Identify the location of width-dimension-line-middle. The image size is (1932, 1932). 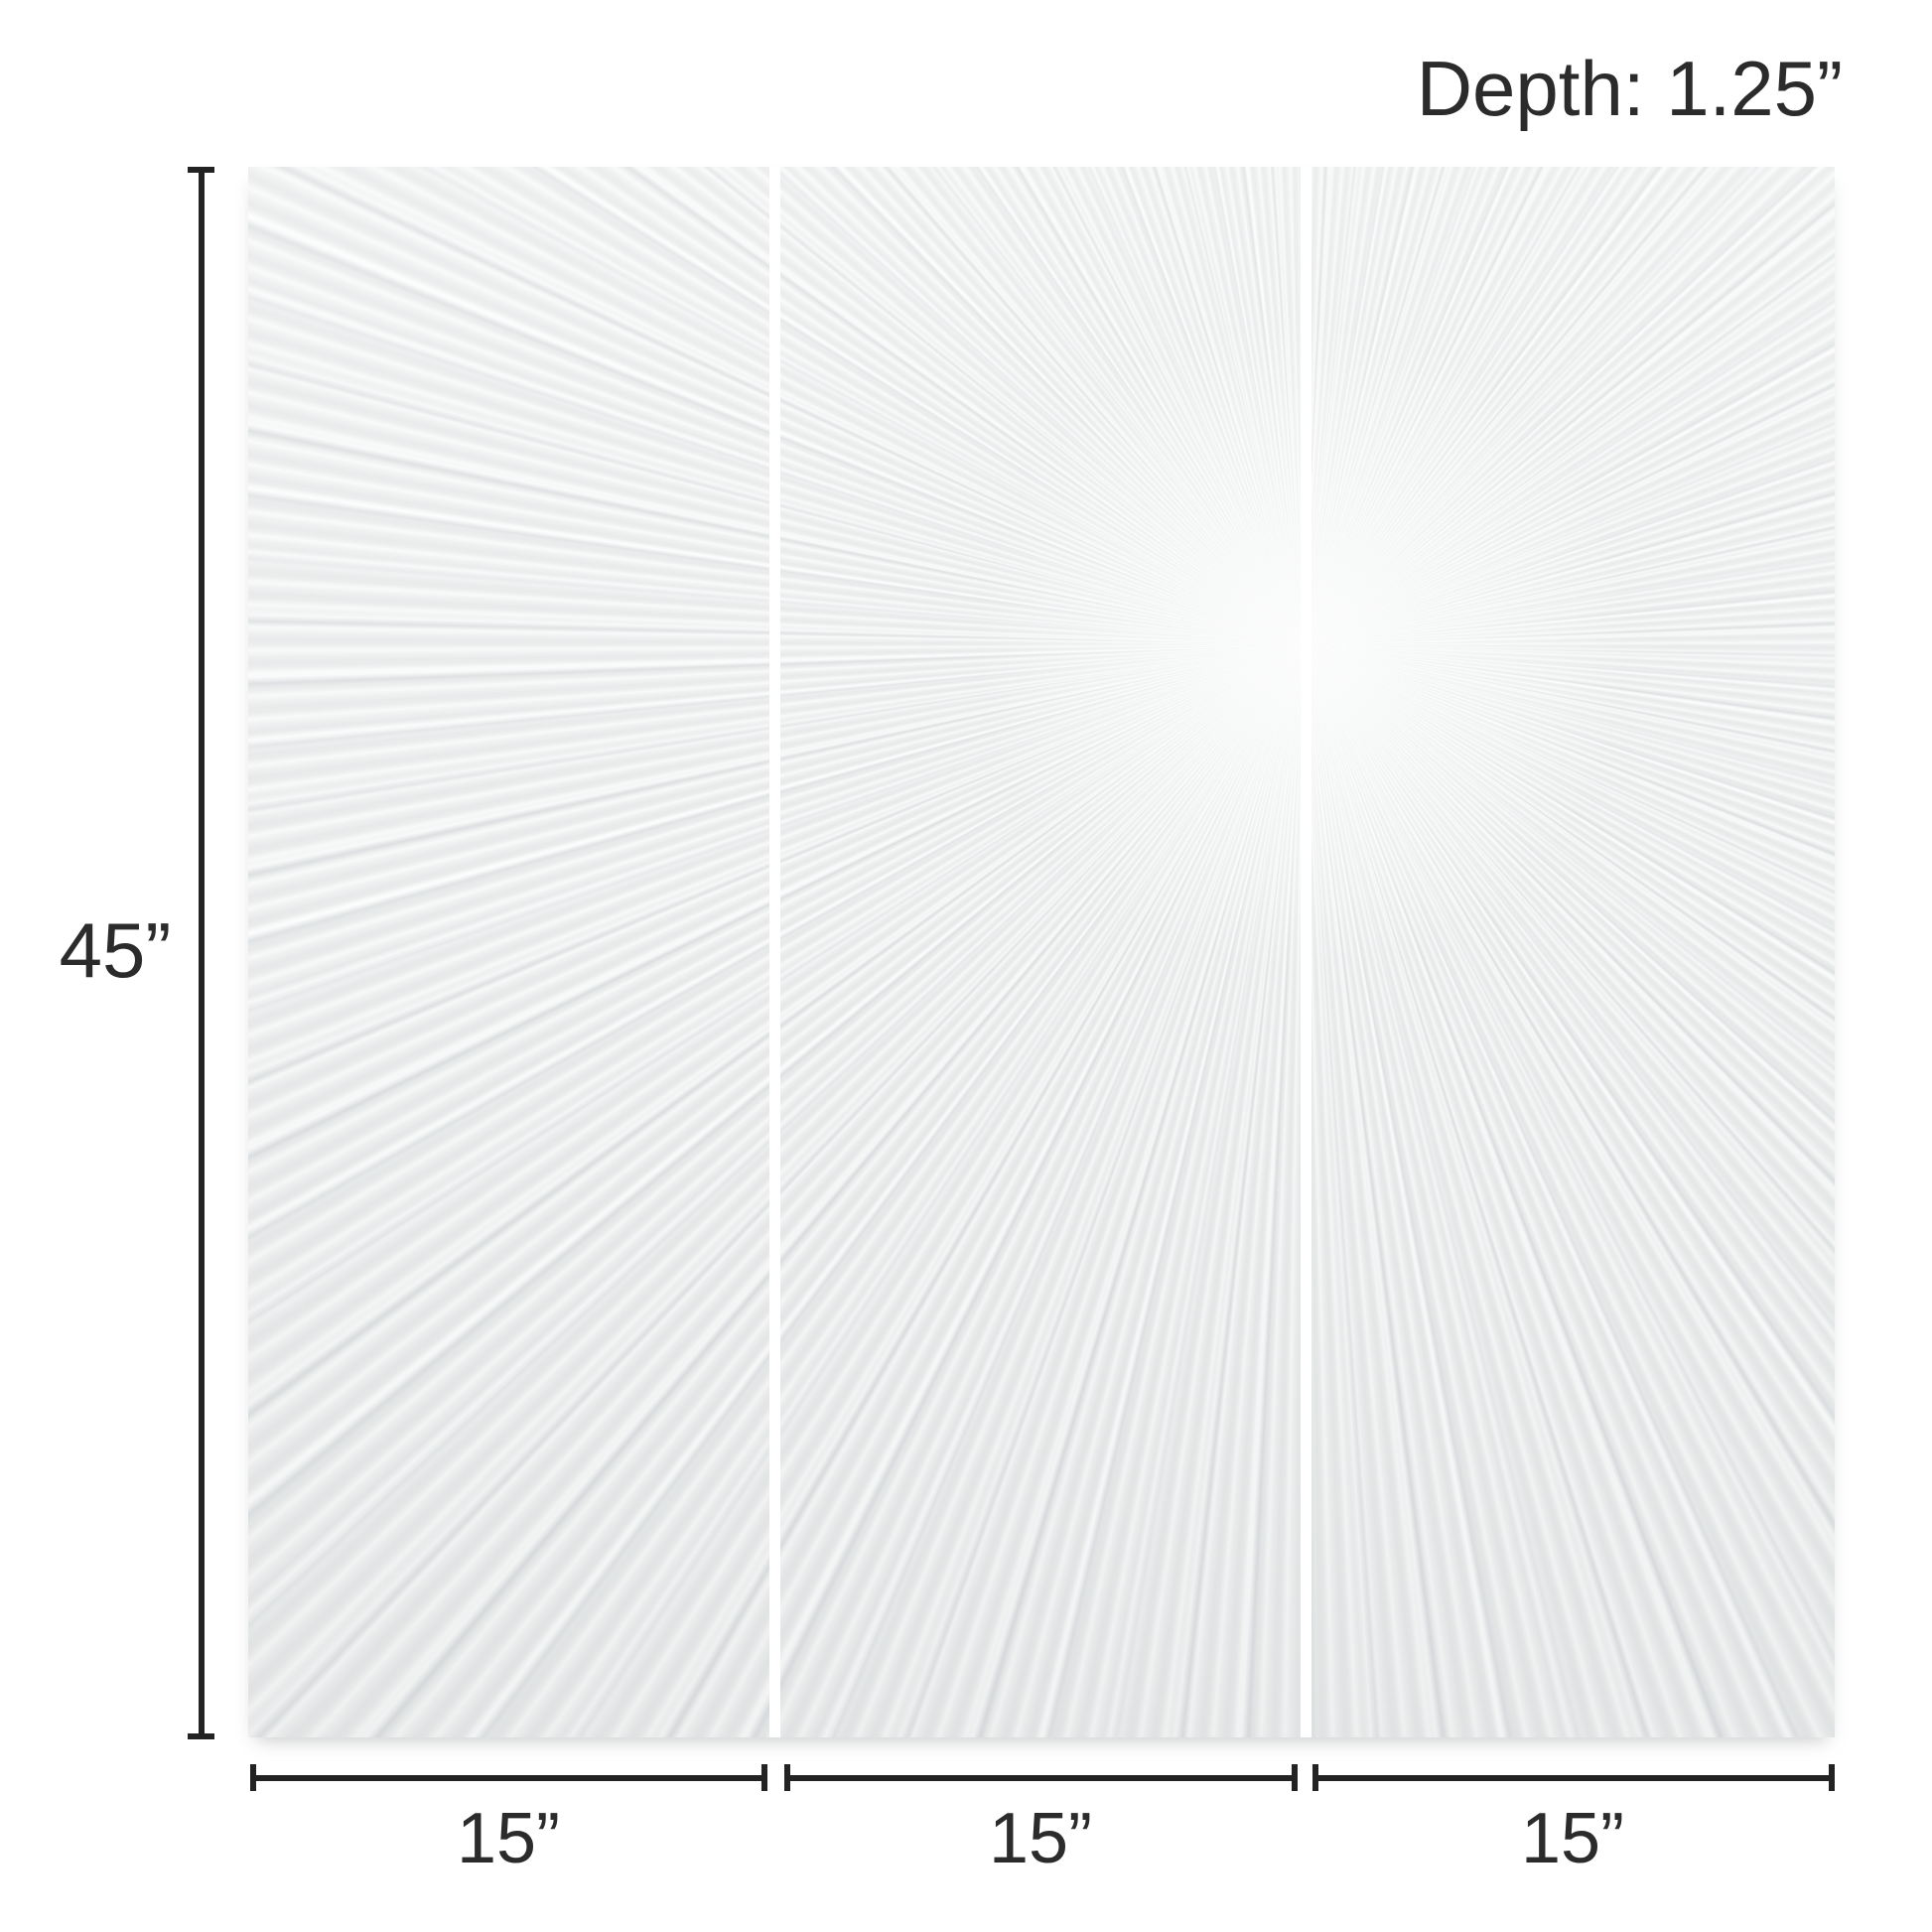
(1041, 1778).